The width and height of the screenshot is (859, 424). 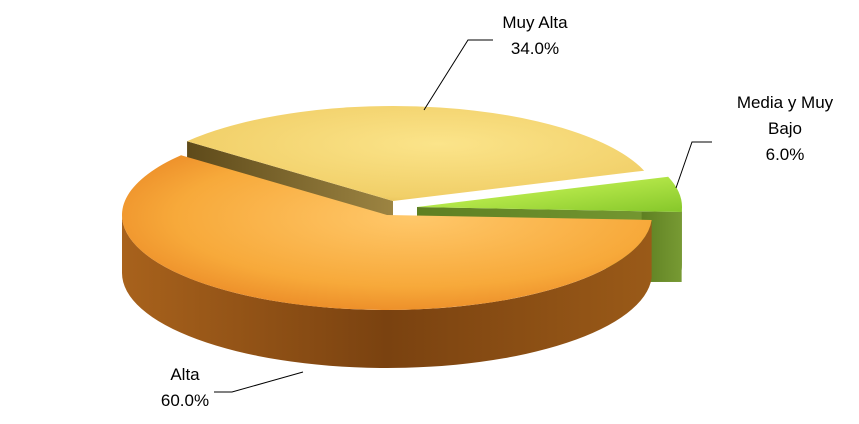 I want to click on data-label-value-media-y-muy-bajo: 6.0%, so click(x=785, y=154).